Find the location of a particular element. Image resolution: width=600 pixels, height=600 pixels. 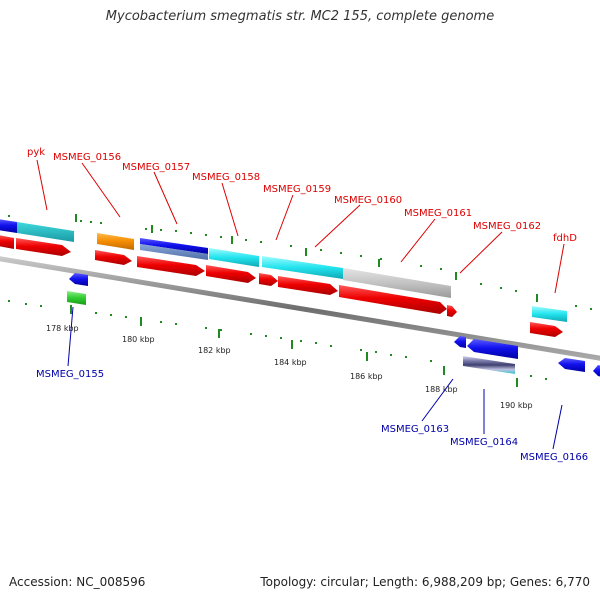

gene-label: MSMEG_0163 is located at coordinates (415, 429).